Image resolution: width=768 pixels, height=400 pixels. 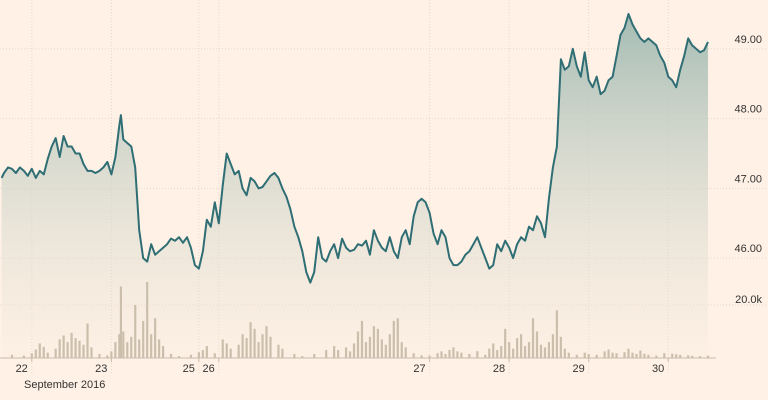 What do you see at coordinates (64, 385) in the screenshot?
I see `x-axis-label: September 2016` at bounding box center [64, 385].